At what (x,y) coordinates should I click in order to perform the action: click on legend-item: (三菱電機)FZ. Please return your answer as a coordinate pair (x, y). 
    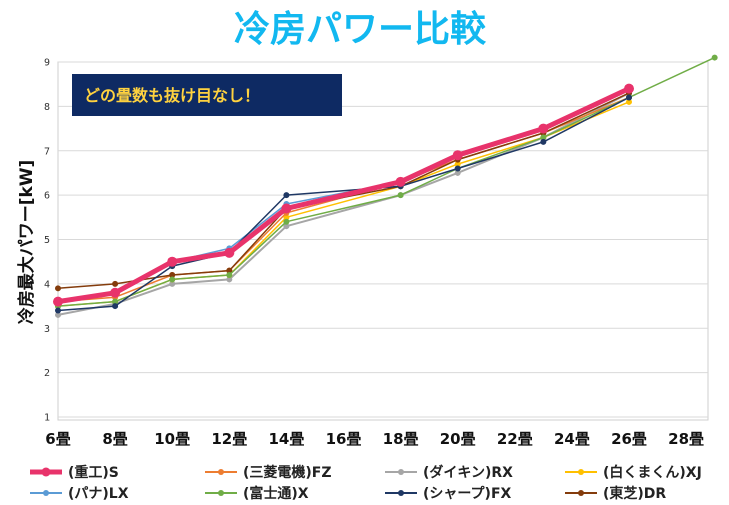
    Looking at the image, I should click on (268, 472).